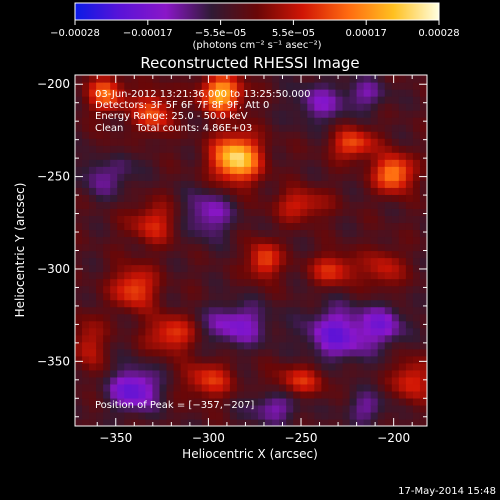 This screenshot has height=500, width=500. Describe the element at coordinates (53, 177) in the screenshot. I see `y-tick-label: −250` at that location.